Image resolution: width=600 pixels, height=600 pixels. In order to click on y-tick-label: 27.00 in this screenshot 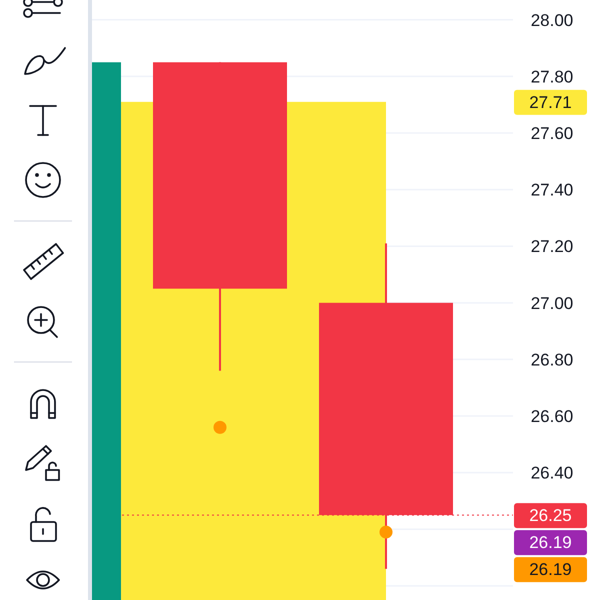, I will do `click(552, 303)`.